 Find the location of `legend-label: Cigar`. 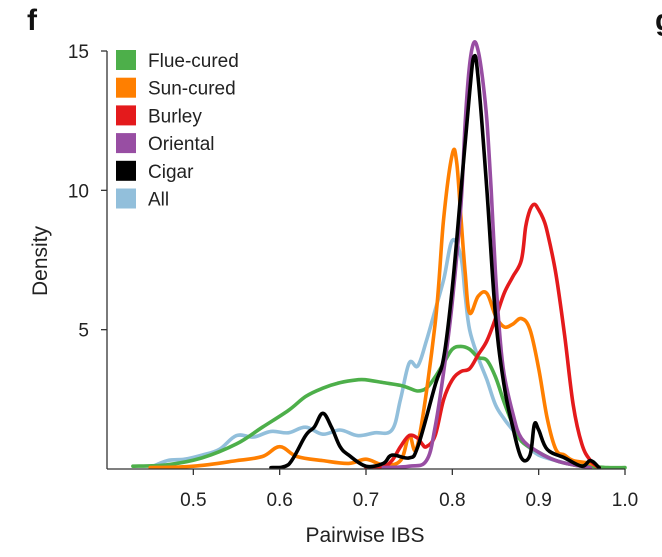

legend-label: Cigar is located at coordinates (171, 172).